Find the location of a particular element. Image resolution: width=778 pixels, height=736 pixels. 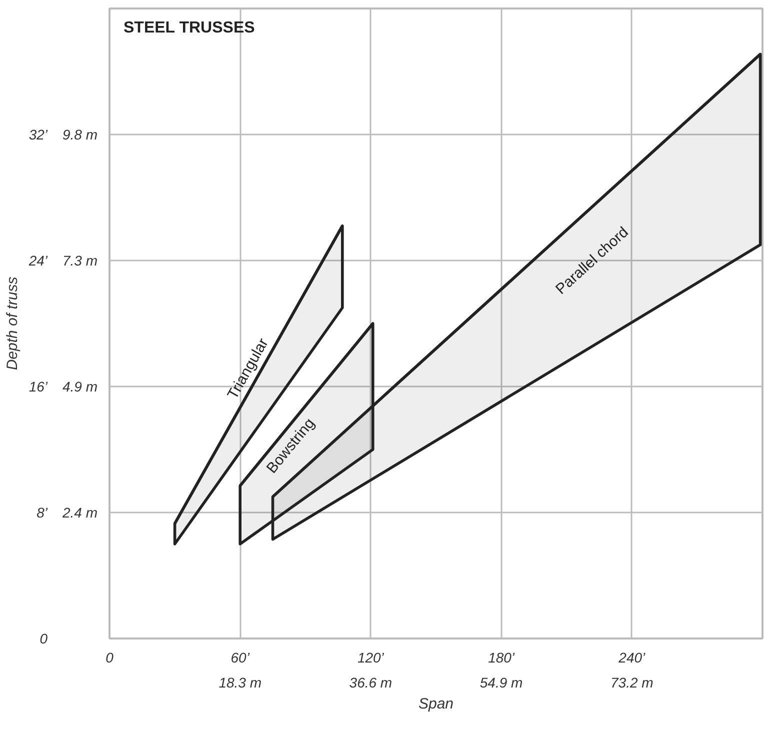

x2-tick-label: 54.9 m is located at coordinates (502, 682).